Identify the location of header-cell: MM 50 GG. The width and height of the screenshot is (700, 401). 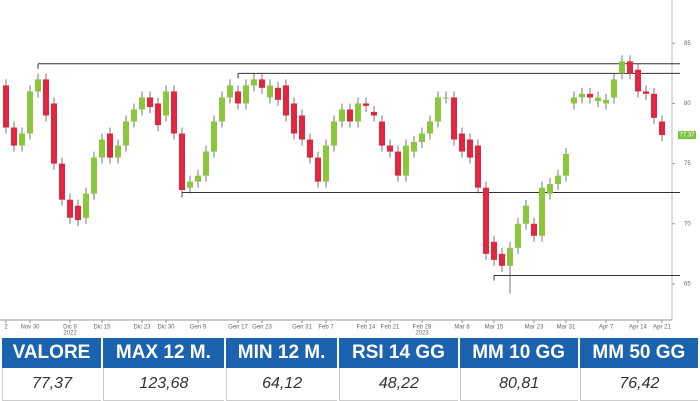
(638, 353).